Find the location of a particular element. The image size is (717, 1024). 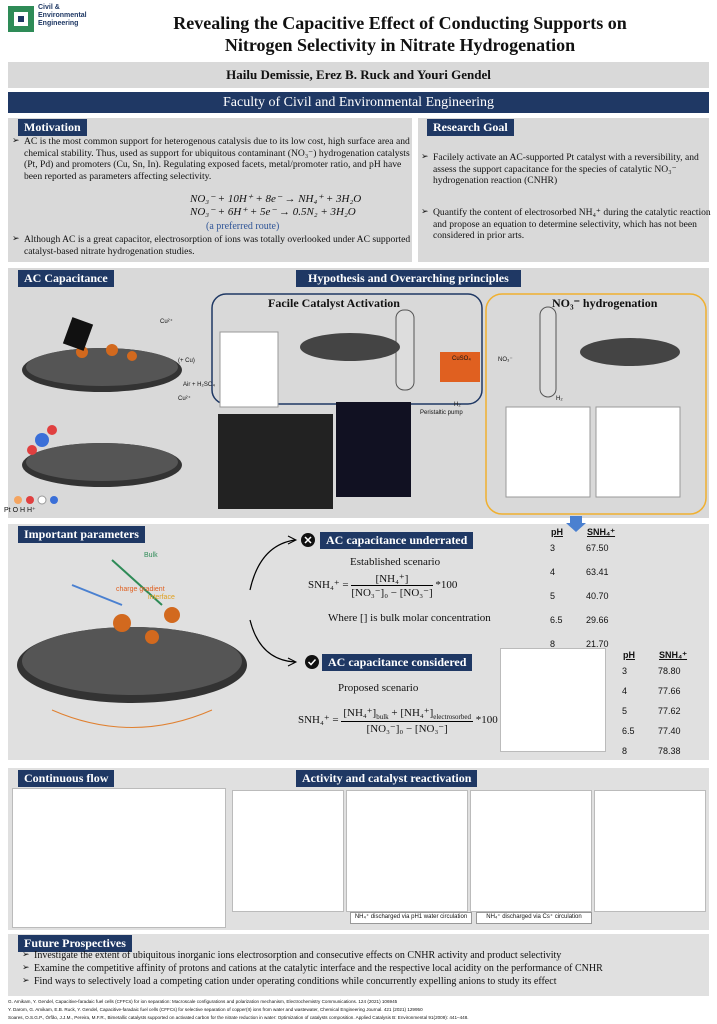

arrows is located at coordinates (273, 601).